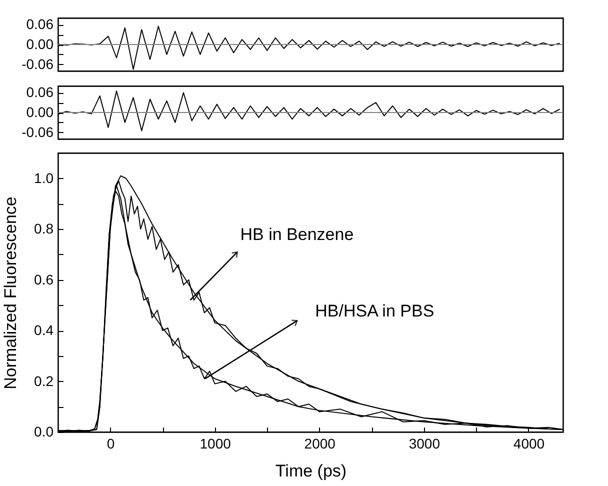 The height and width of the screenshot is (486, 608). What do you see at coordinates (44, 432) in the screenshot?
I see `y-tick-label: 0.0` at bounding box center [44, 432].